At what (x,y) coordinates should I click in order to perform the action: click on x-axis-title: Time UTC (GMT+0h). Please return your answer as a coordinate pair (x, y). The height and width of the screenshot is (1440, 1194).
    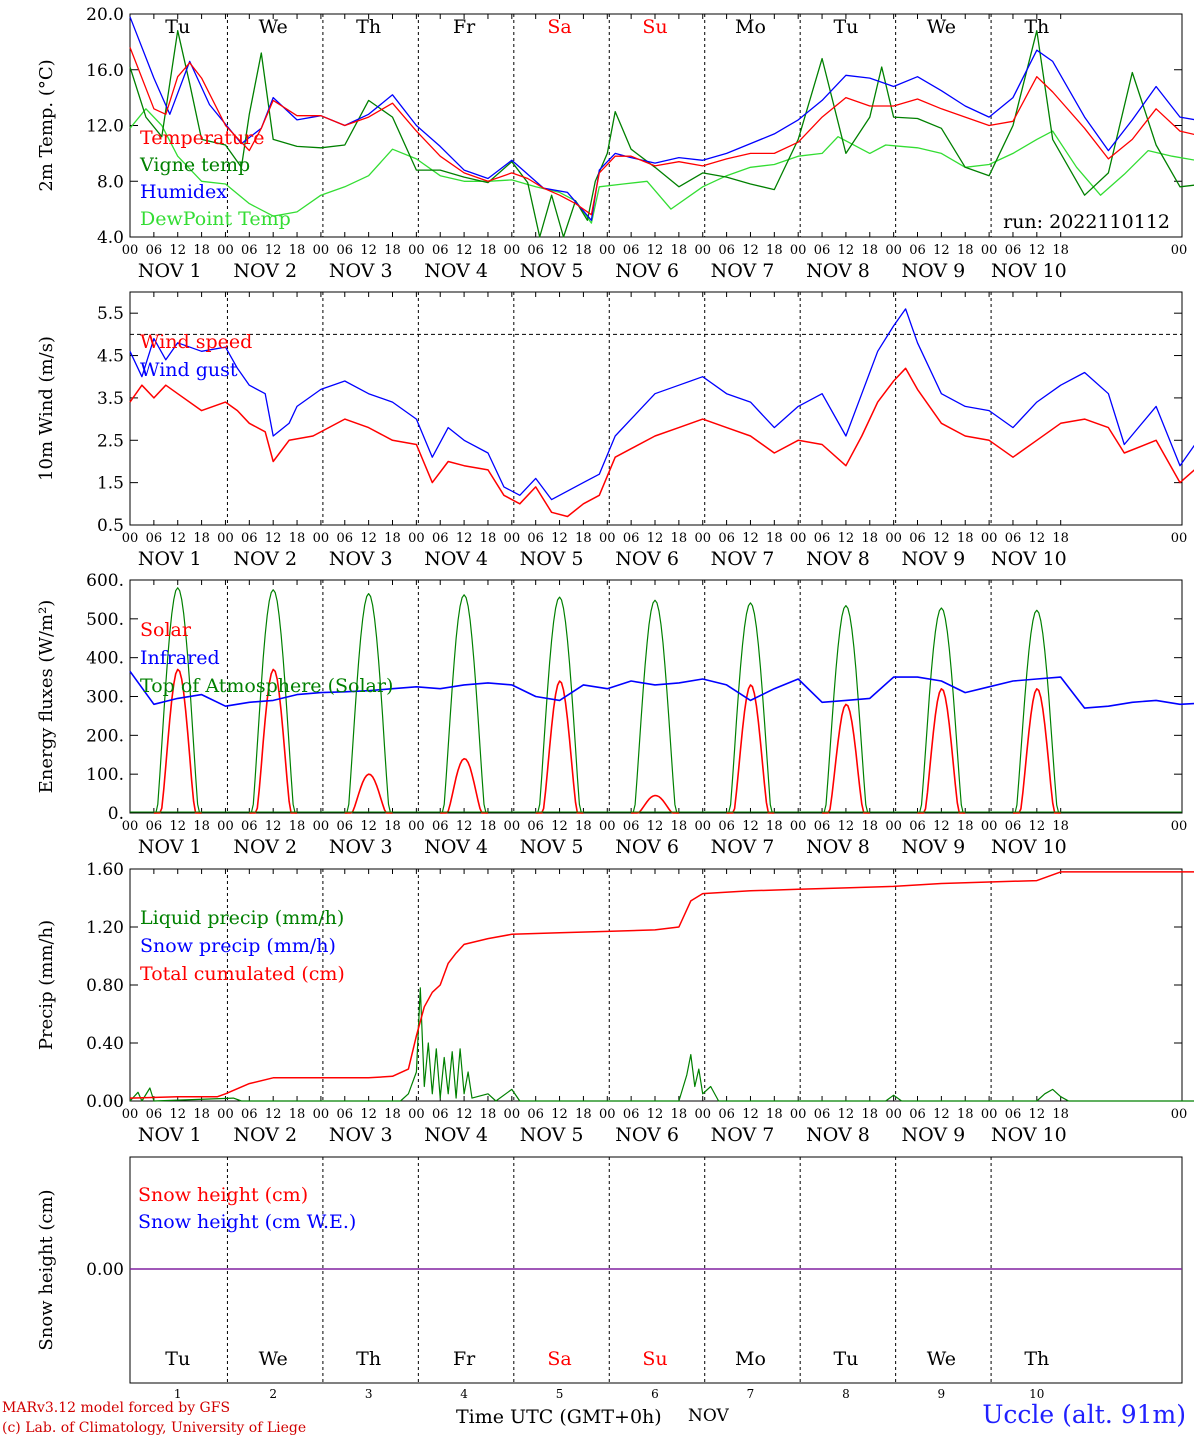
    Looking at the image, I should click on (559, 1417).